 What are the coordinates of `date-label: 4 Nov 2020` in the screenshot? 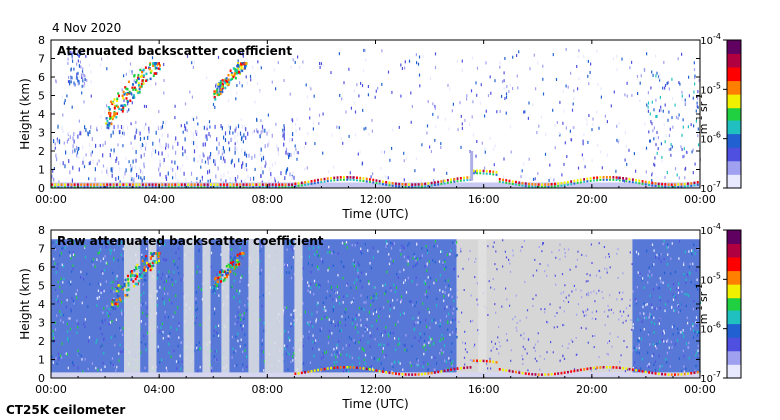 It's located at (86, 28).